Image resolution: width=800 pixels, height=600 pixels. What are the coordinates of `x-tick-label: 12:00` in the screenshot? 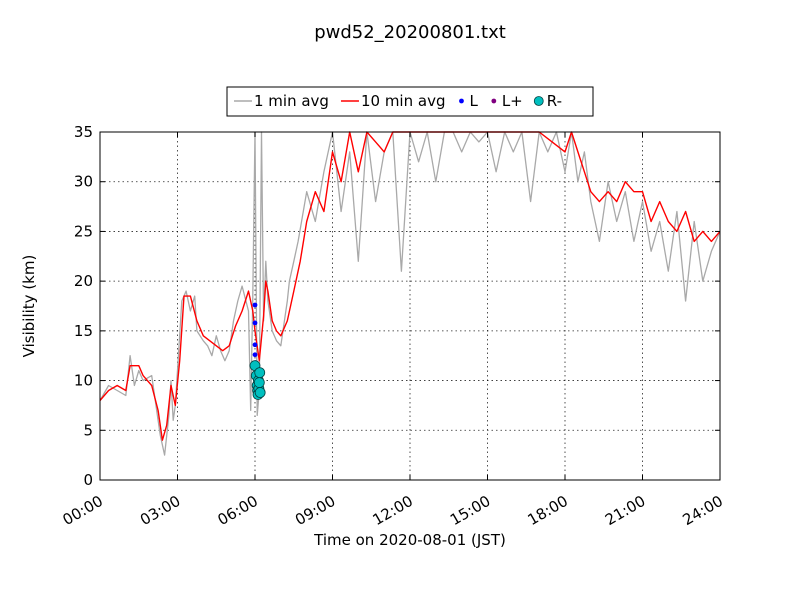 It's located at (393, 510).